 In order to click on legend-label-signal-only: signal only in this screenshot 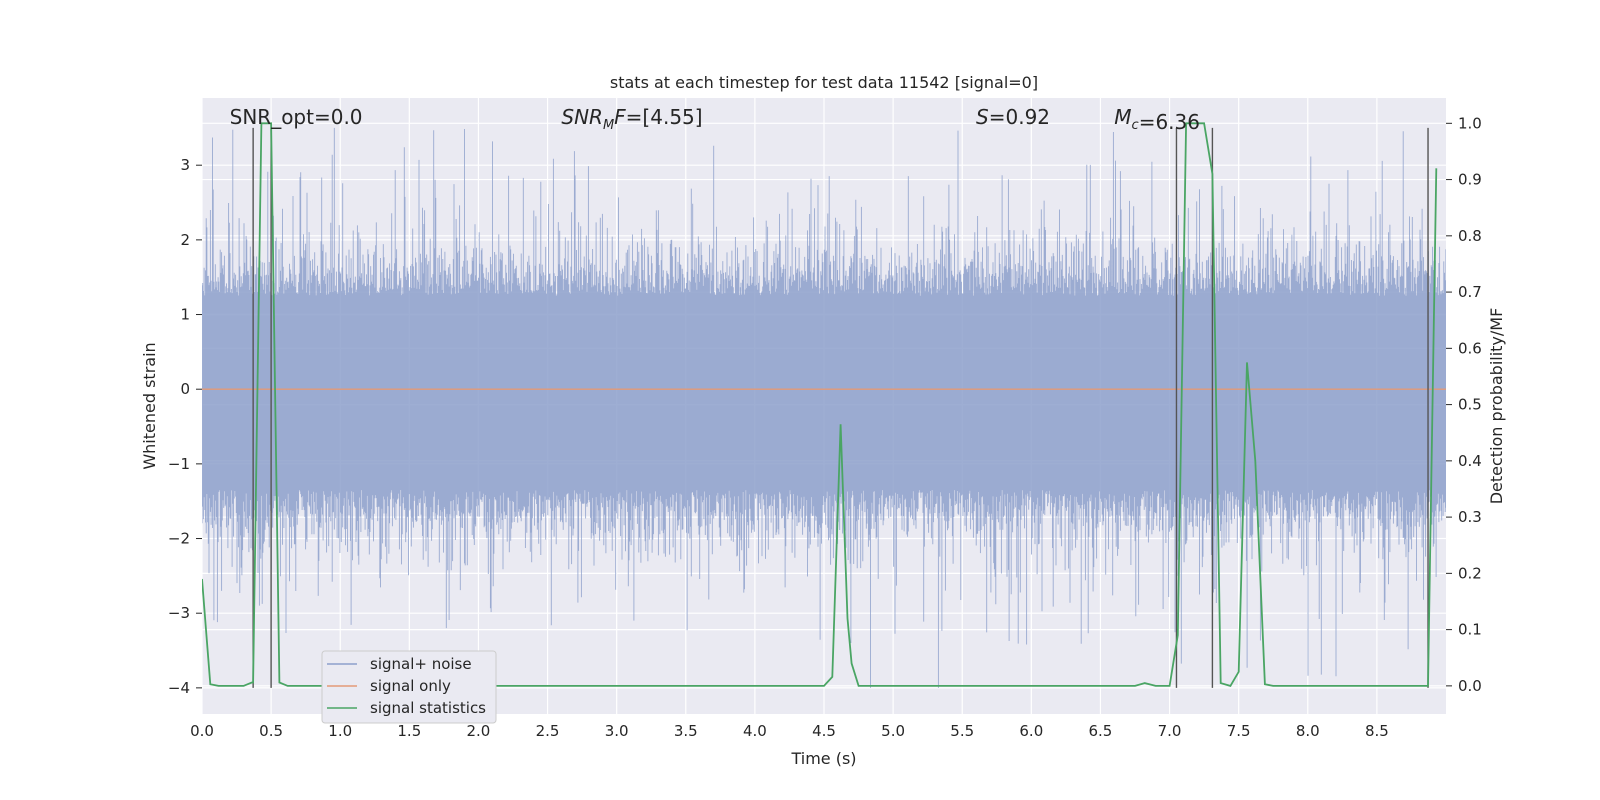, I will do `click(410, 686)`.